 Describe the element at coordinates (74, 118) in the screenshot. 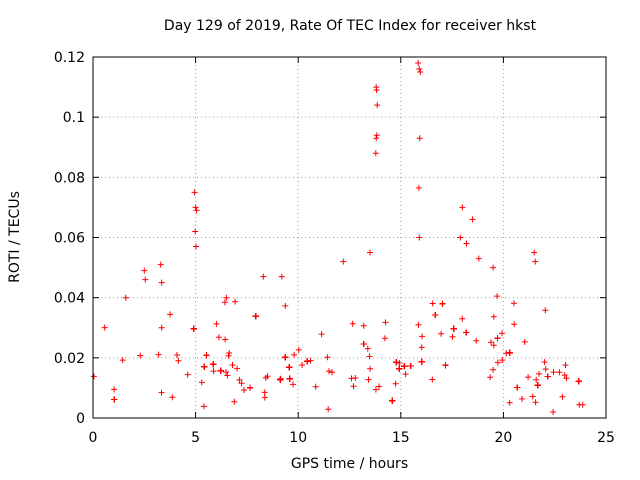

I see `y-tick-label: 0.1` at that location.